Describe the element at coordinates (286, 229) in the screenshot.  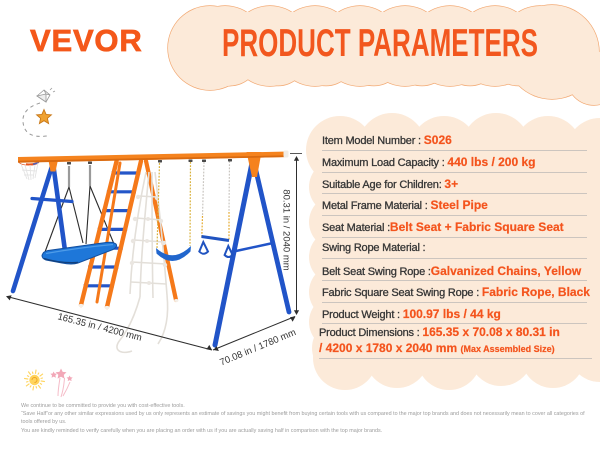
I see `svg-text: 80.31 in / 2040 mm` at that location.